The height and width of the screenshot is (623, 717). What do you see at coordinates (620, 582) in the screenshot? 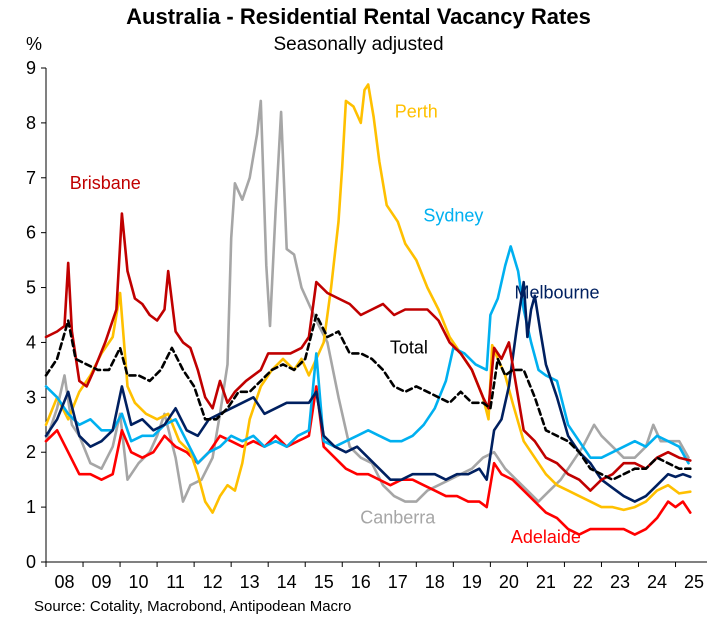
I see `x-tick-label: 23` at bounding box center [620, 582].